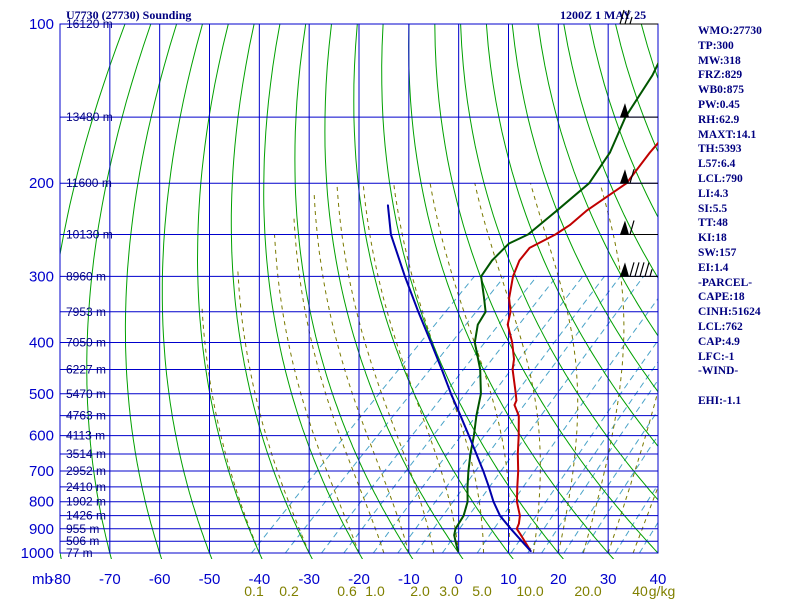 This screenshot has height=600, width=800. Describe the element at coordinates (210, 579) in the screenshot. I see `temperature-label: -50` at that location.